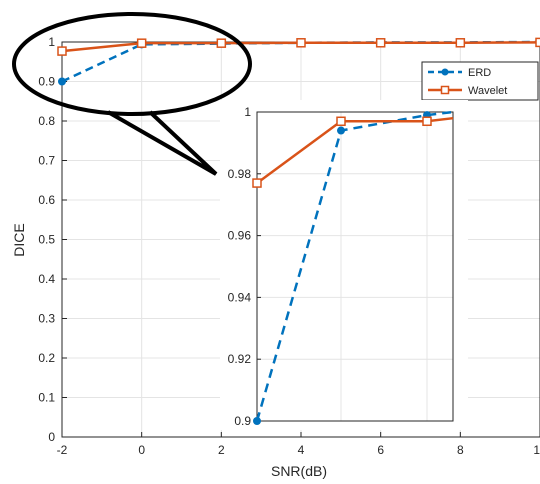 This screenshot has width=540, height=484. Describe the element at coordinates (240, 174) in the screenshot. I see `inset-y-tick-label: 0.98` at that location.